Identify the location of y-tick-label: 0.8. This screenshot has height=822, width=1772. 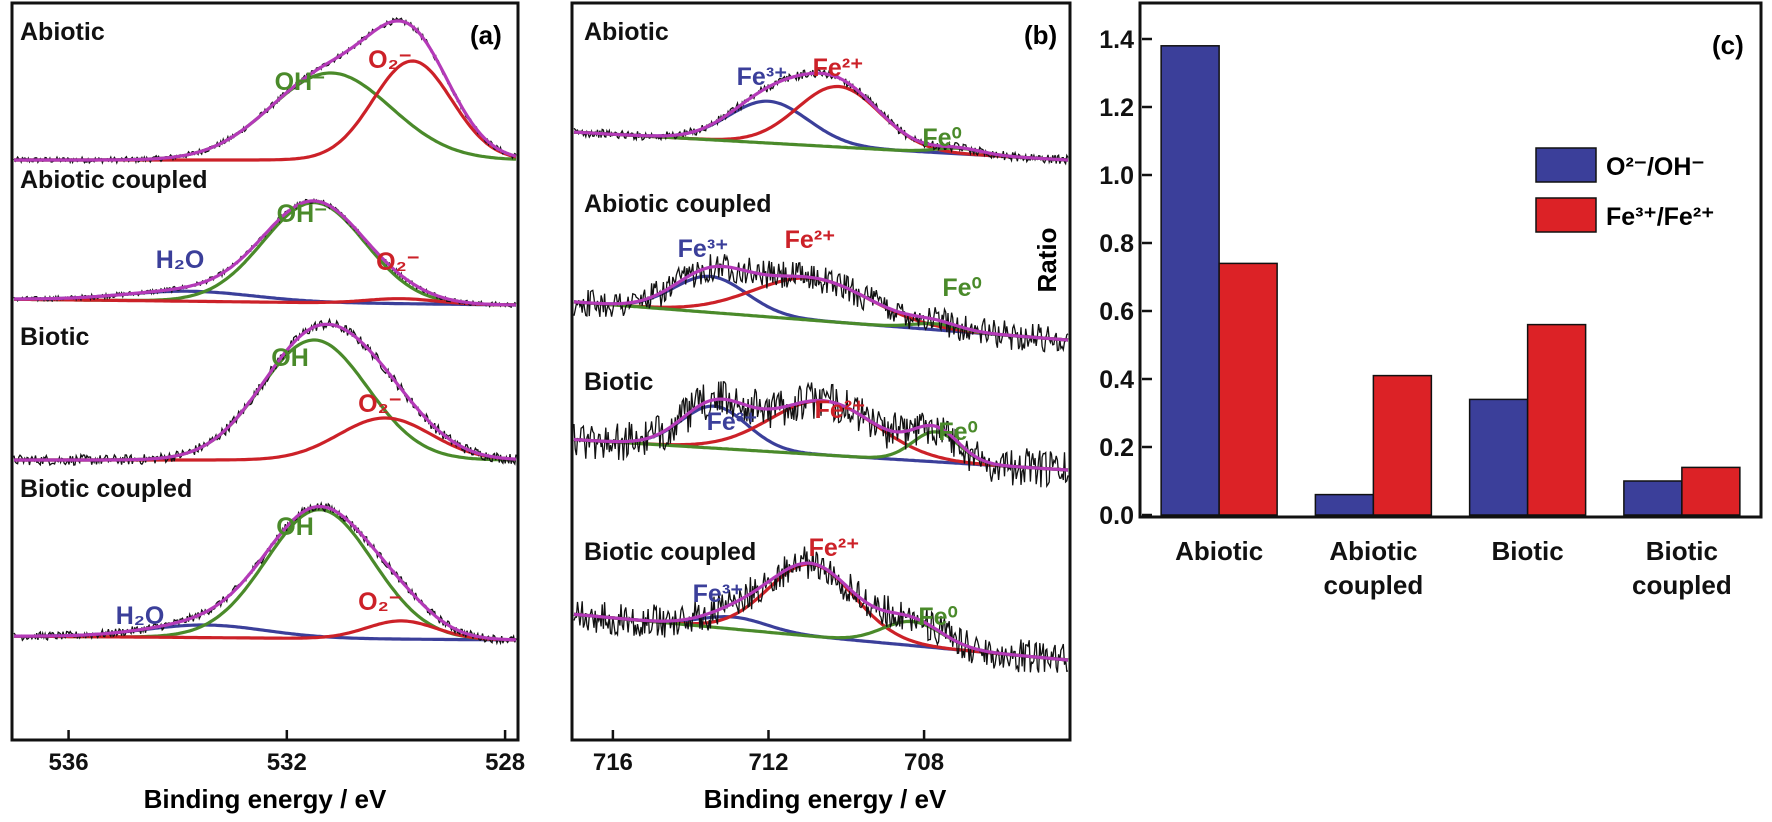
(1116, 244).